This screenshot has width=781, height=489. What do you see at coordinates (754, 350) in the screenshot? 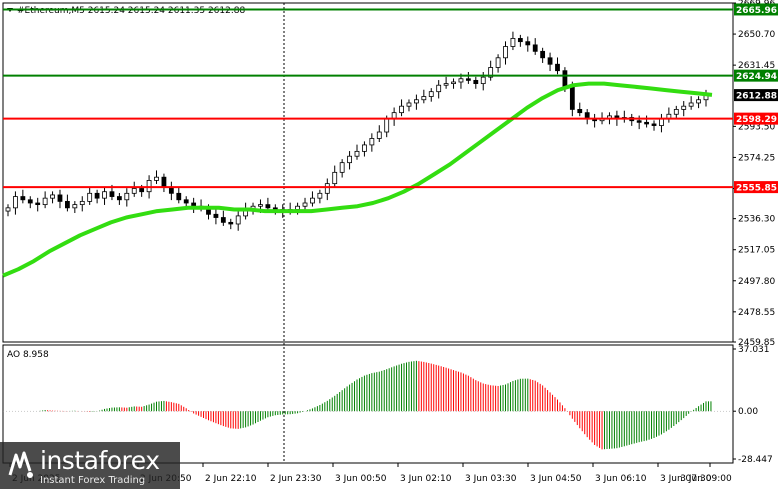
I see `ao-axis-label: 37.031` at bounding box center [754, 350].